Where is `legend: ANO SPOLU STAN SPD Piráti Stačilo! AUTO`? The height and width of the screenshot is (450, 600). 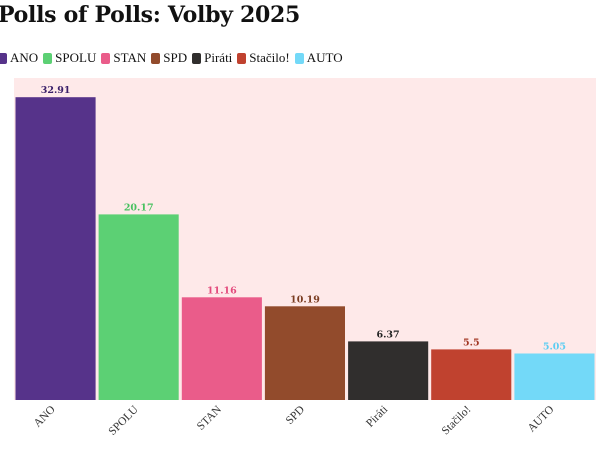 legend: ANO SPOLU STAN SPD Piráti Stačilo! AUTO is located at coordinates (174, 58).